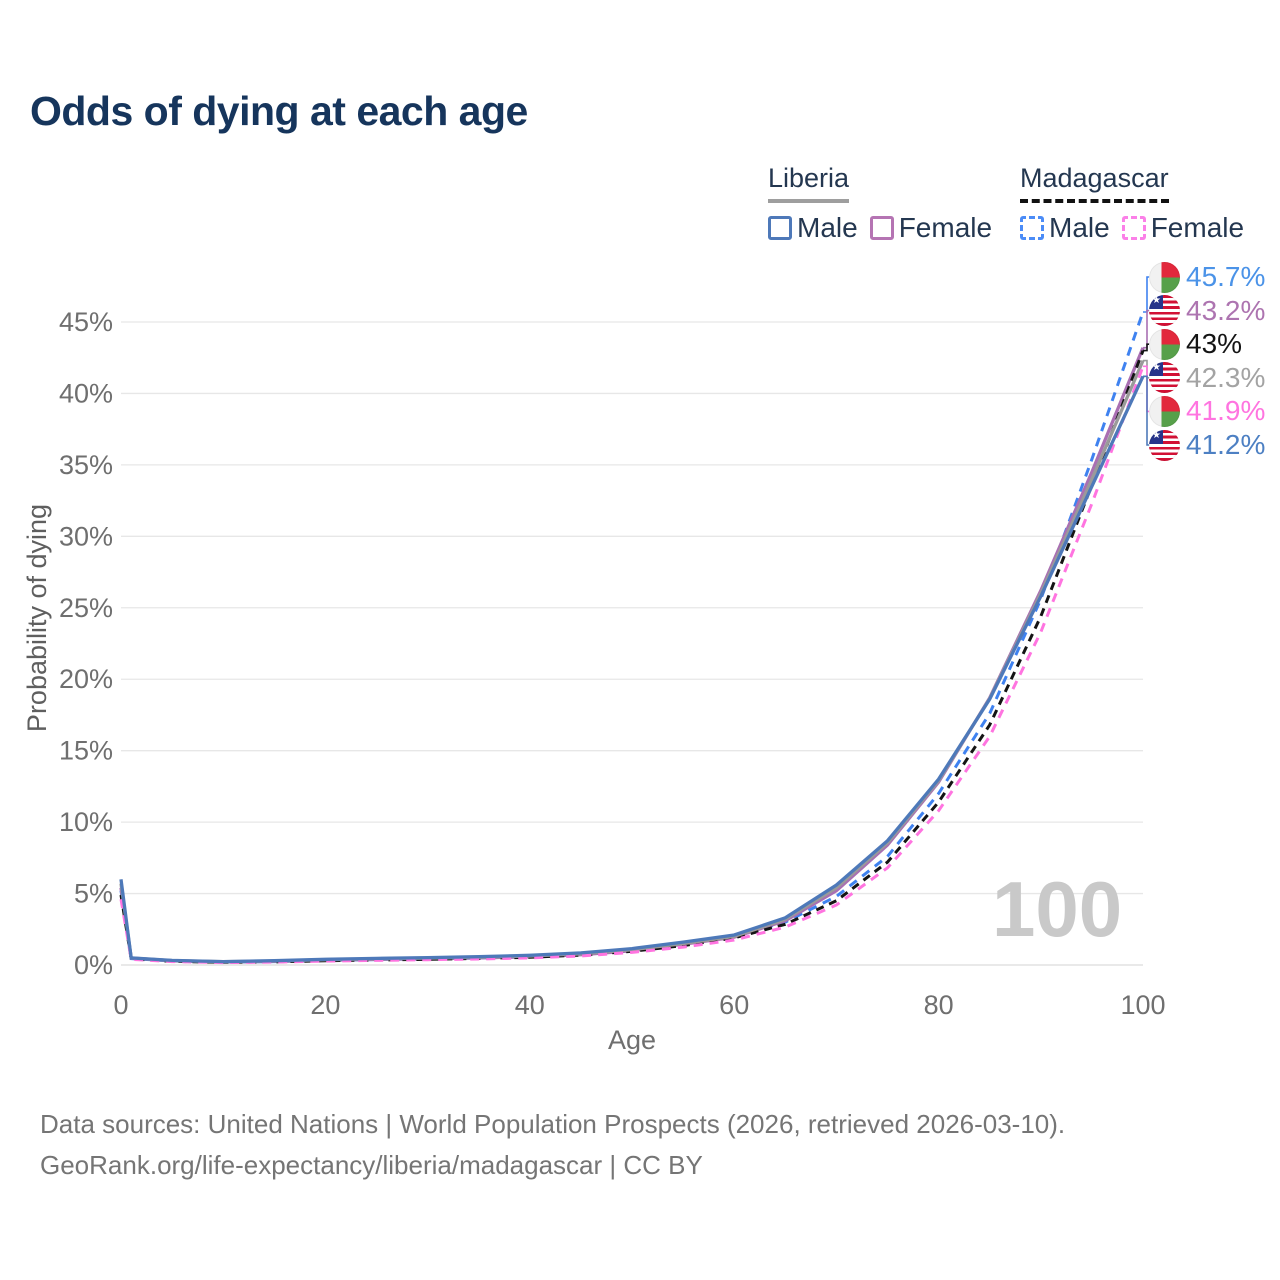 This screenshot has width=1280, height=1280. Describe the element at coordinates (1226, 411) in the screenshot. I see `end-label-value: 41.9%` at that location.